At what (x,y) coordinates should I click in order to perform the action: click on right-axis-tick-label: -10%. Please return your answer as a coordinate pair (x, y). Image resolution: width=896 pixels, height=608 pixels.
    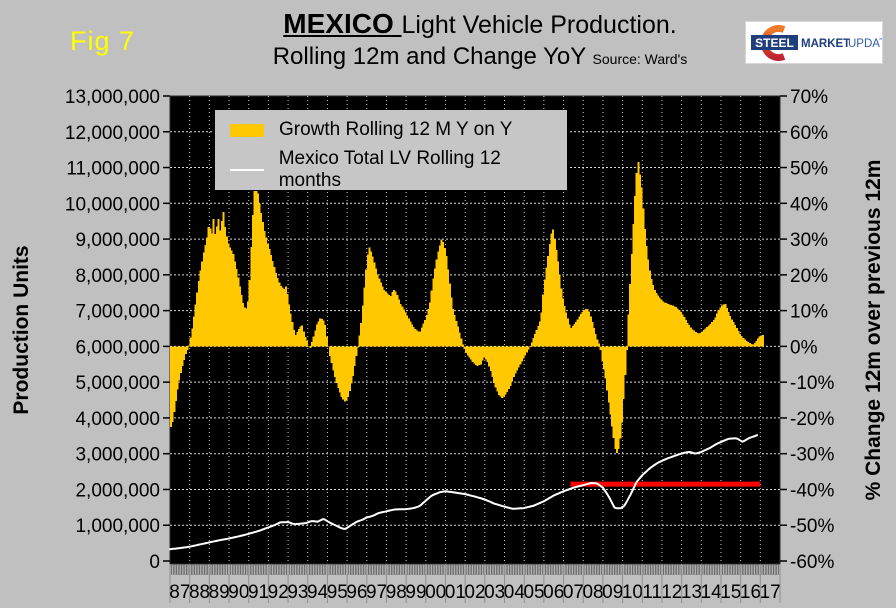
    Looking at the image, I should click on (812, 383).